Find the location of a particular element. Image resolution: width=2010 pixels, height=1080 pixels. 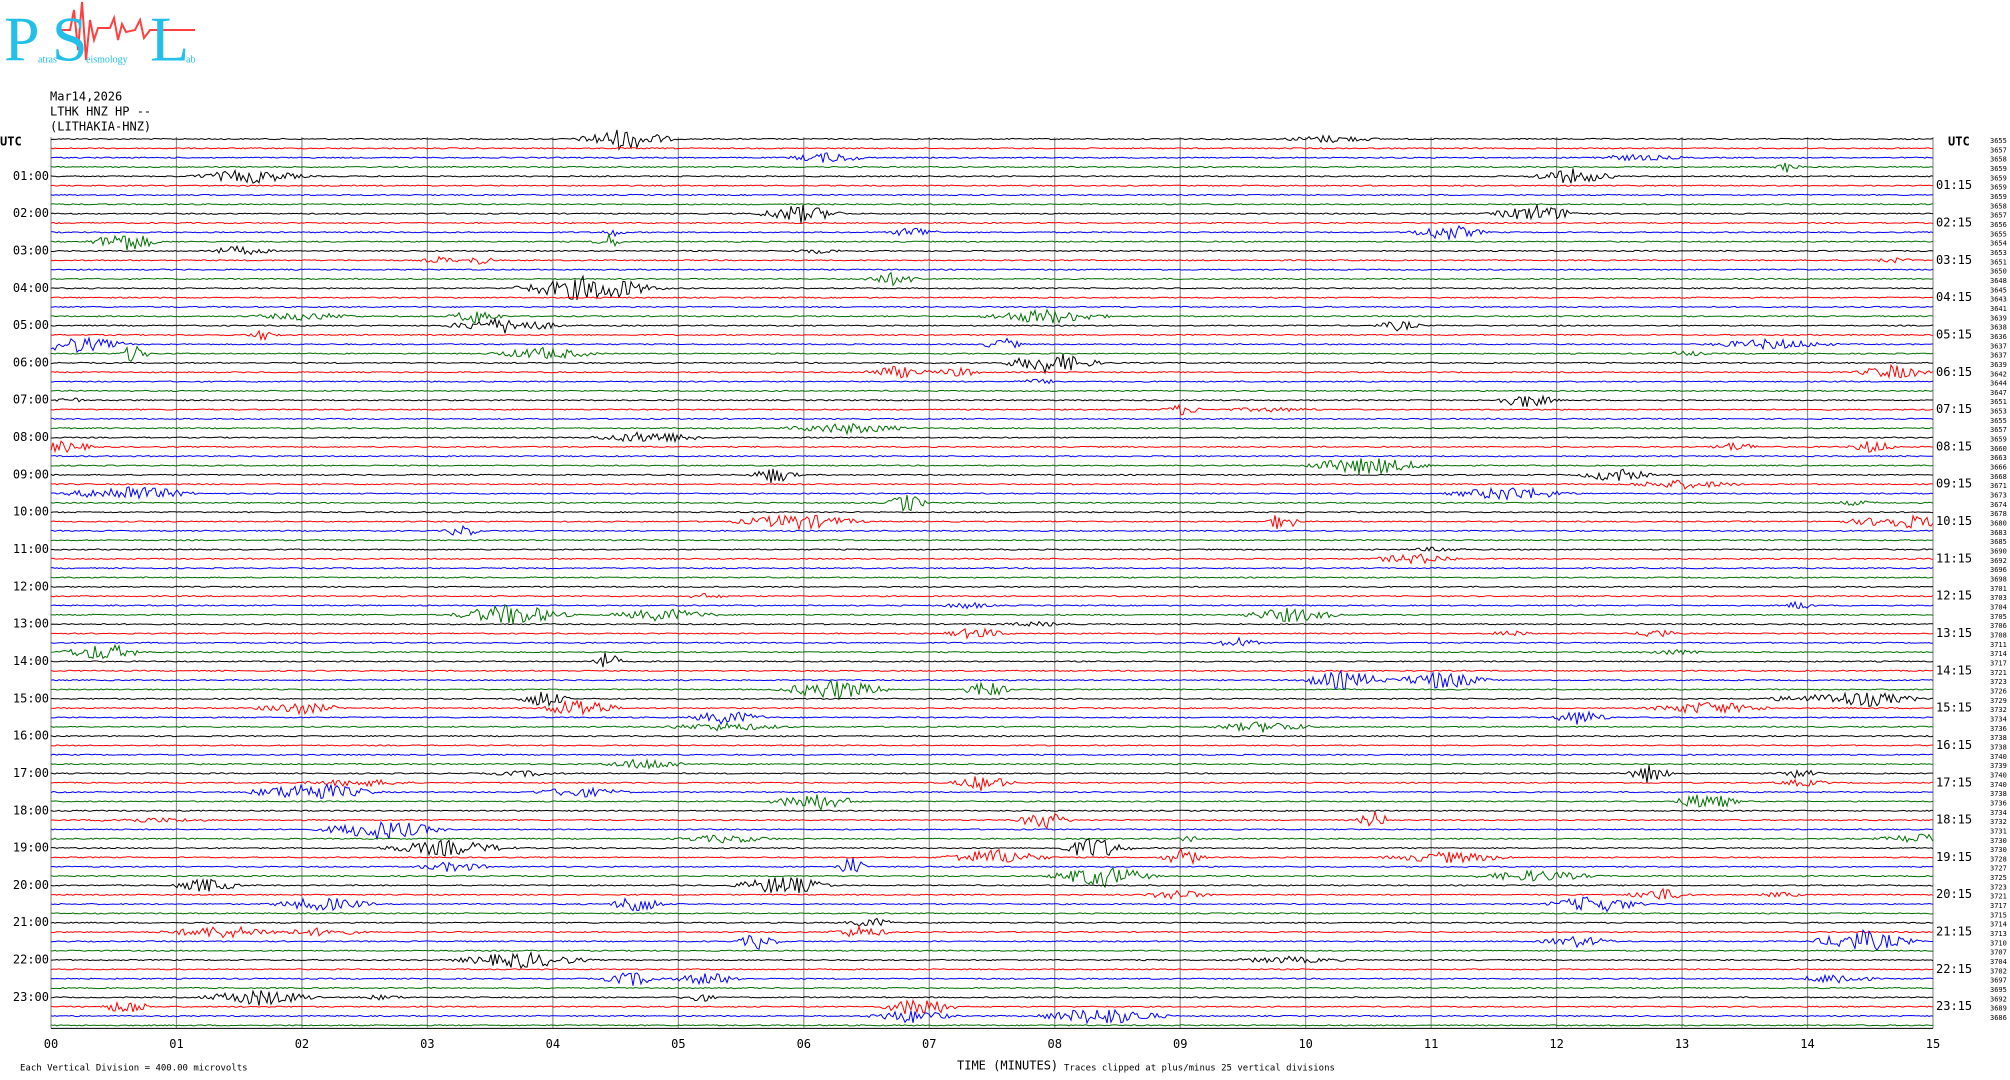

row-value: 3692 is located at coordinates (1998, 999).